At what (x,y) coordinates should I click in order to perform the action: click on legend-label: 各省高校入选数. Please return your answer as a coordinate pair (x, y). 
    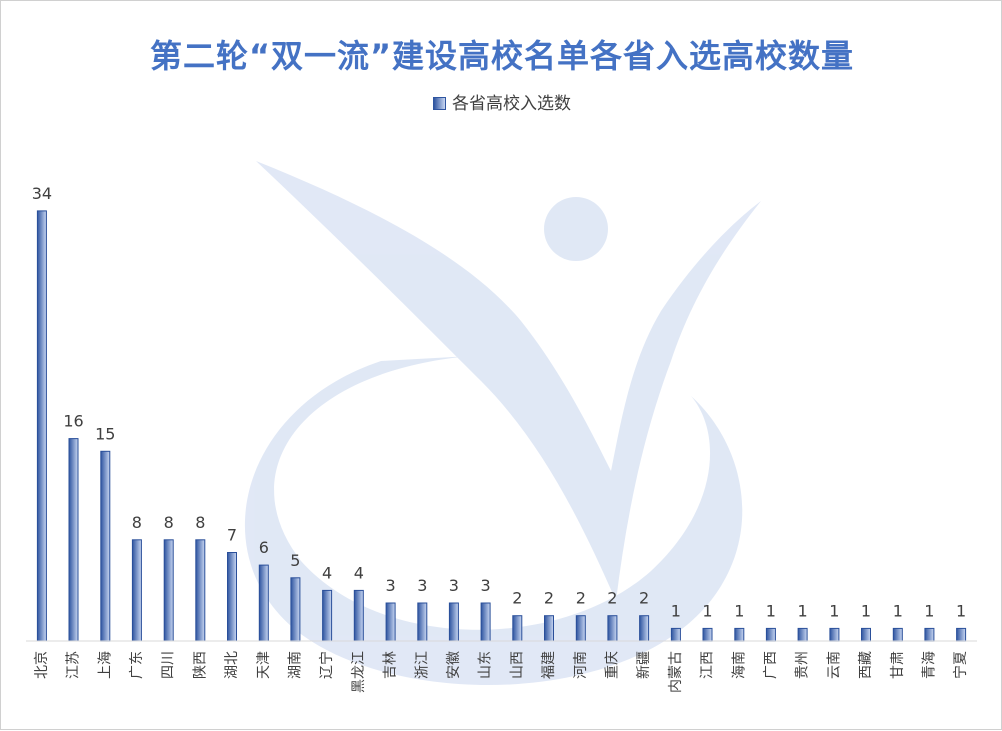
    Looking at the image, I should click on (511, 104).